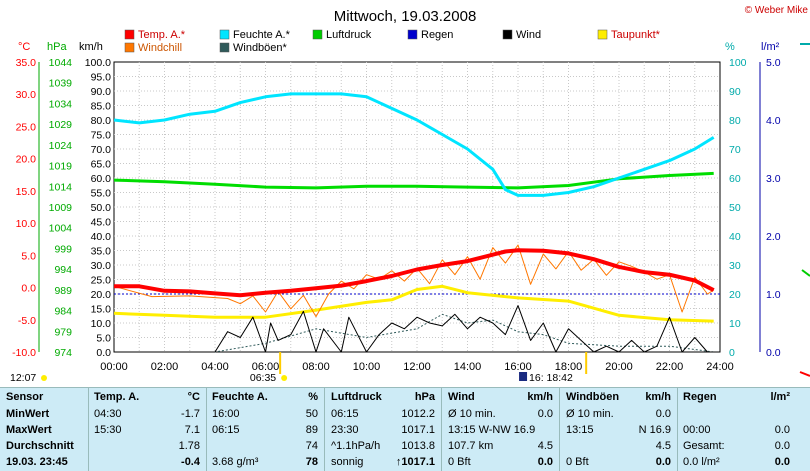 Image resolution: width=810 pixels, height=471 pixels. Describe the element at coordinates (101, 78) in the screenshot. I see `wind-tick-label: 95.0` at that location.